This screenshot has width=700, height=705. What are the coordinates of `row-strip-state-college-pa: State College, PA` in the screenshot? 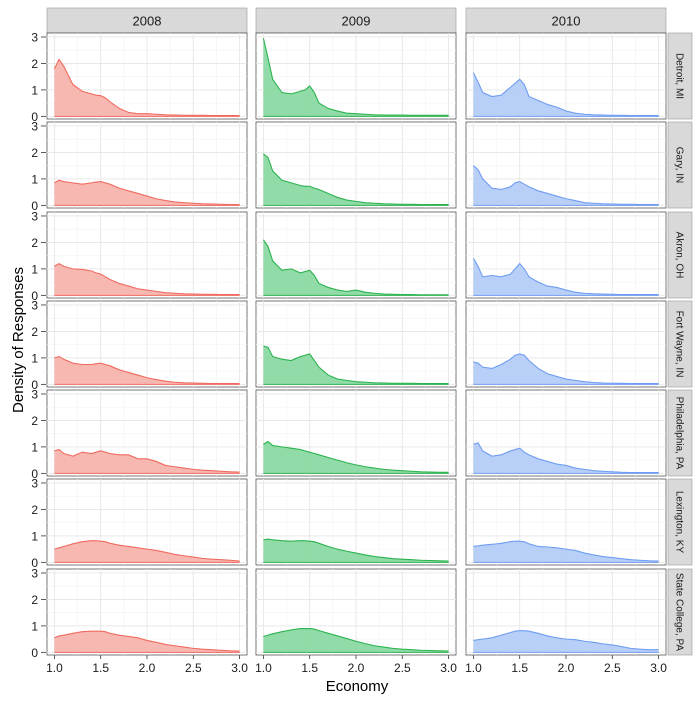 It's located at (680, 612).